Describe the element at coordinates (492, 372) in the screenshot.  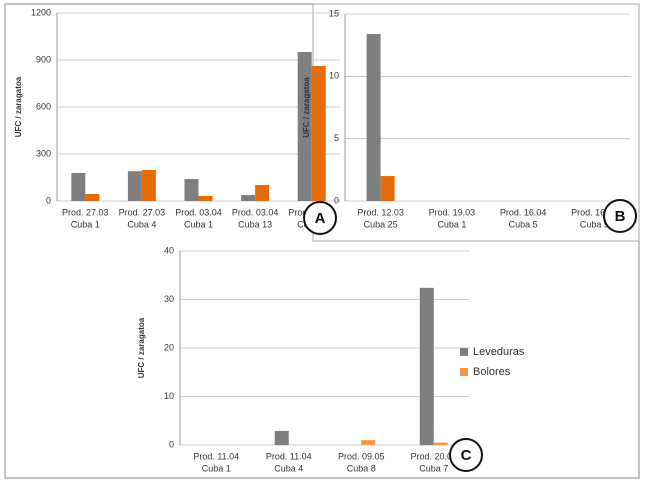
I see `legend-label: Bolores` at that location.